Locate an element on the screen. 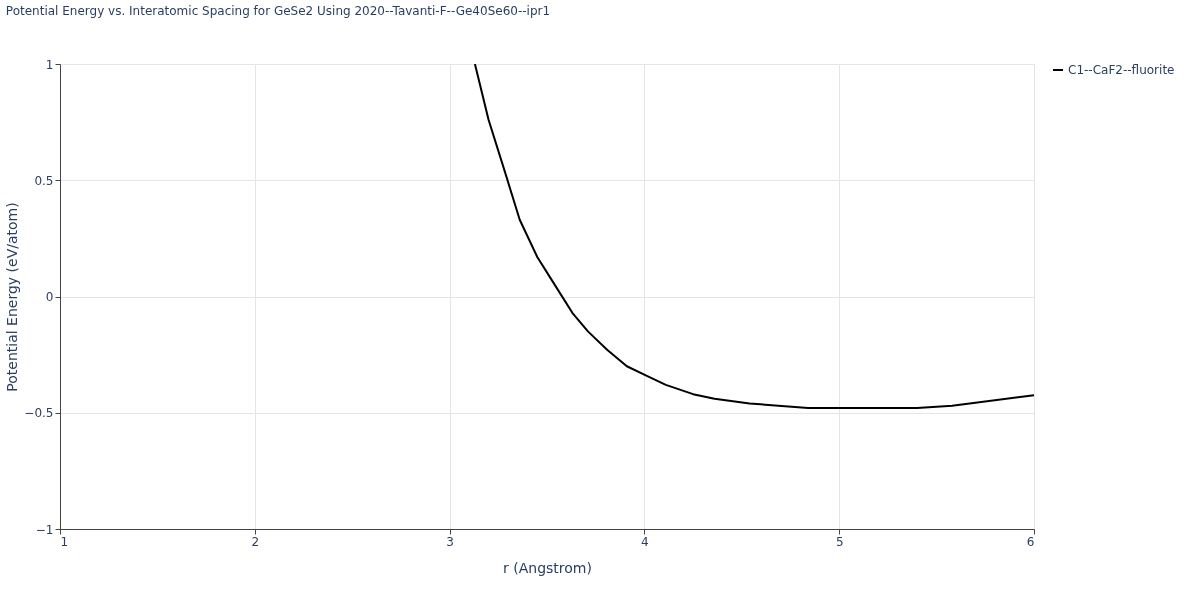 The width and height of the screenshot is (1200, 600). y-tick-label: −0.5 is located at coordinates (39, 413).